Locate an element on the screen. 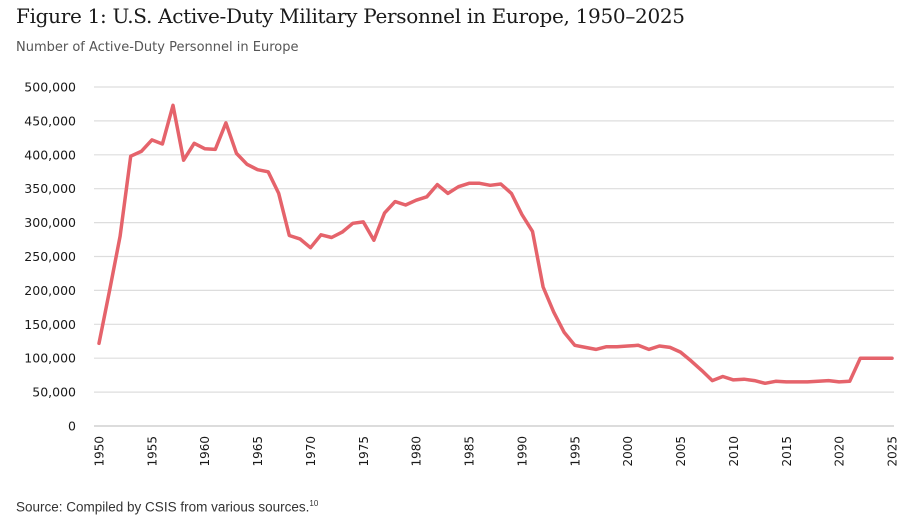  x-tick-label: 2010 is located at coordinates (734, 451).